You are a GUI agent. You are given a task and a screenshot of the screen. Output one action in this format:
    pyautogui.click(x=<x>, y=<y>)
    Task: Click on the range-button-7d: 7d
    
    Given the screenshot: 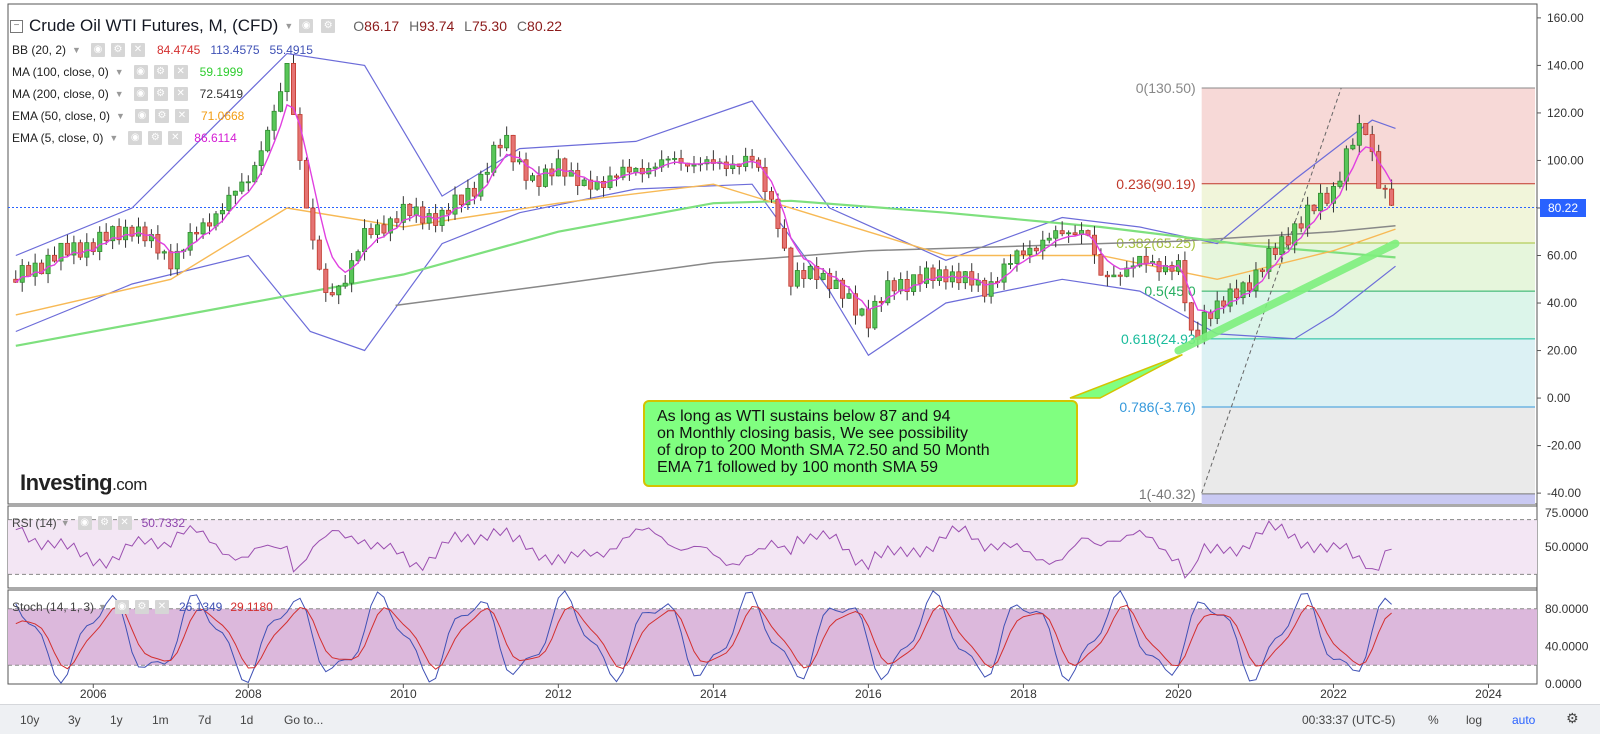 What is the action you would take?
    pyautogui.click(x=205, y=720)
    